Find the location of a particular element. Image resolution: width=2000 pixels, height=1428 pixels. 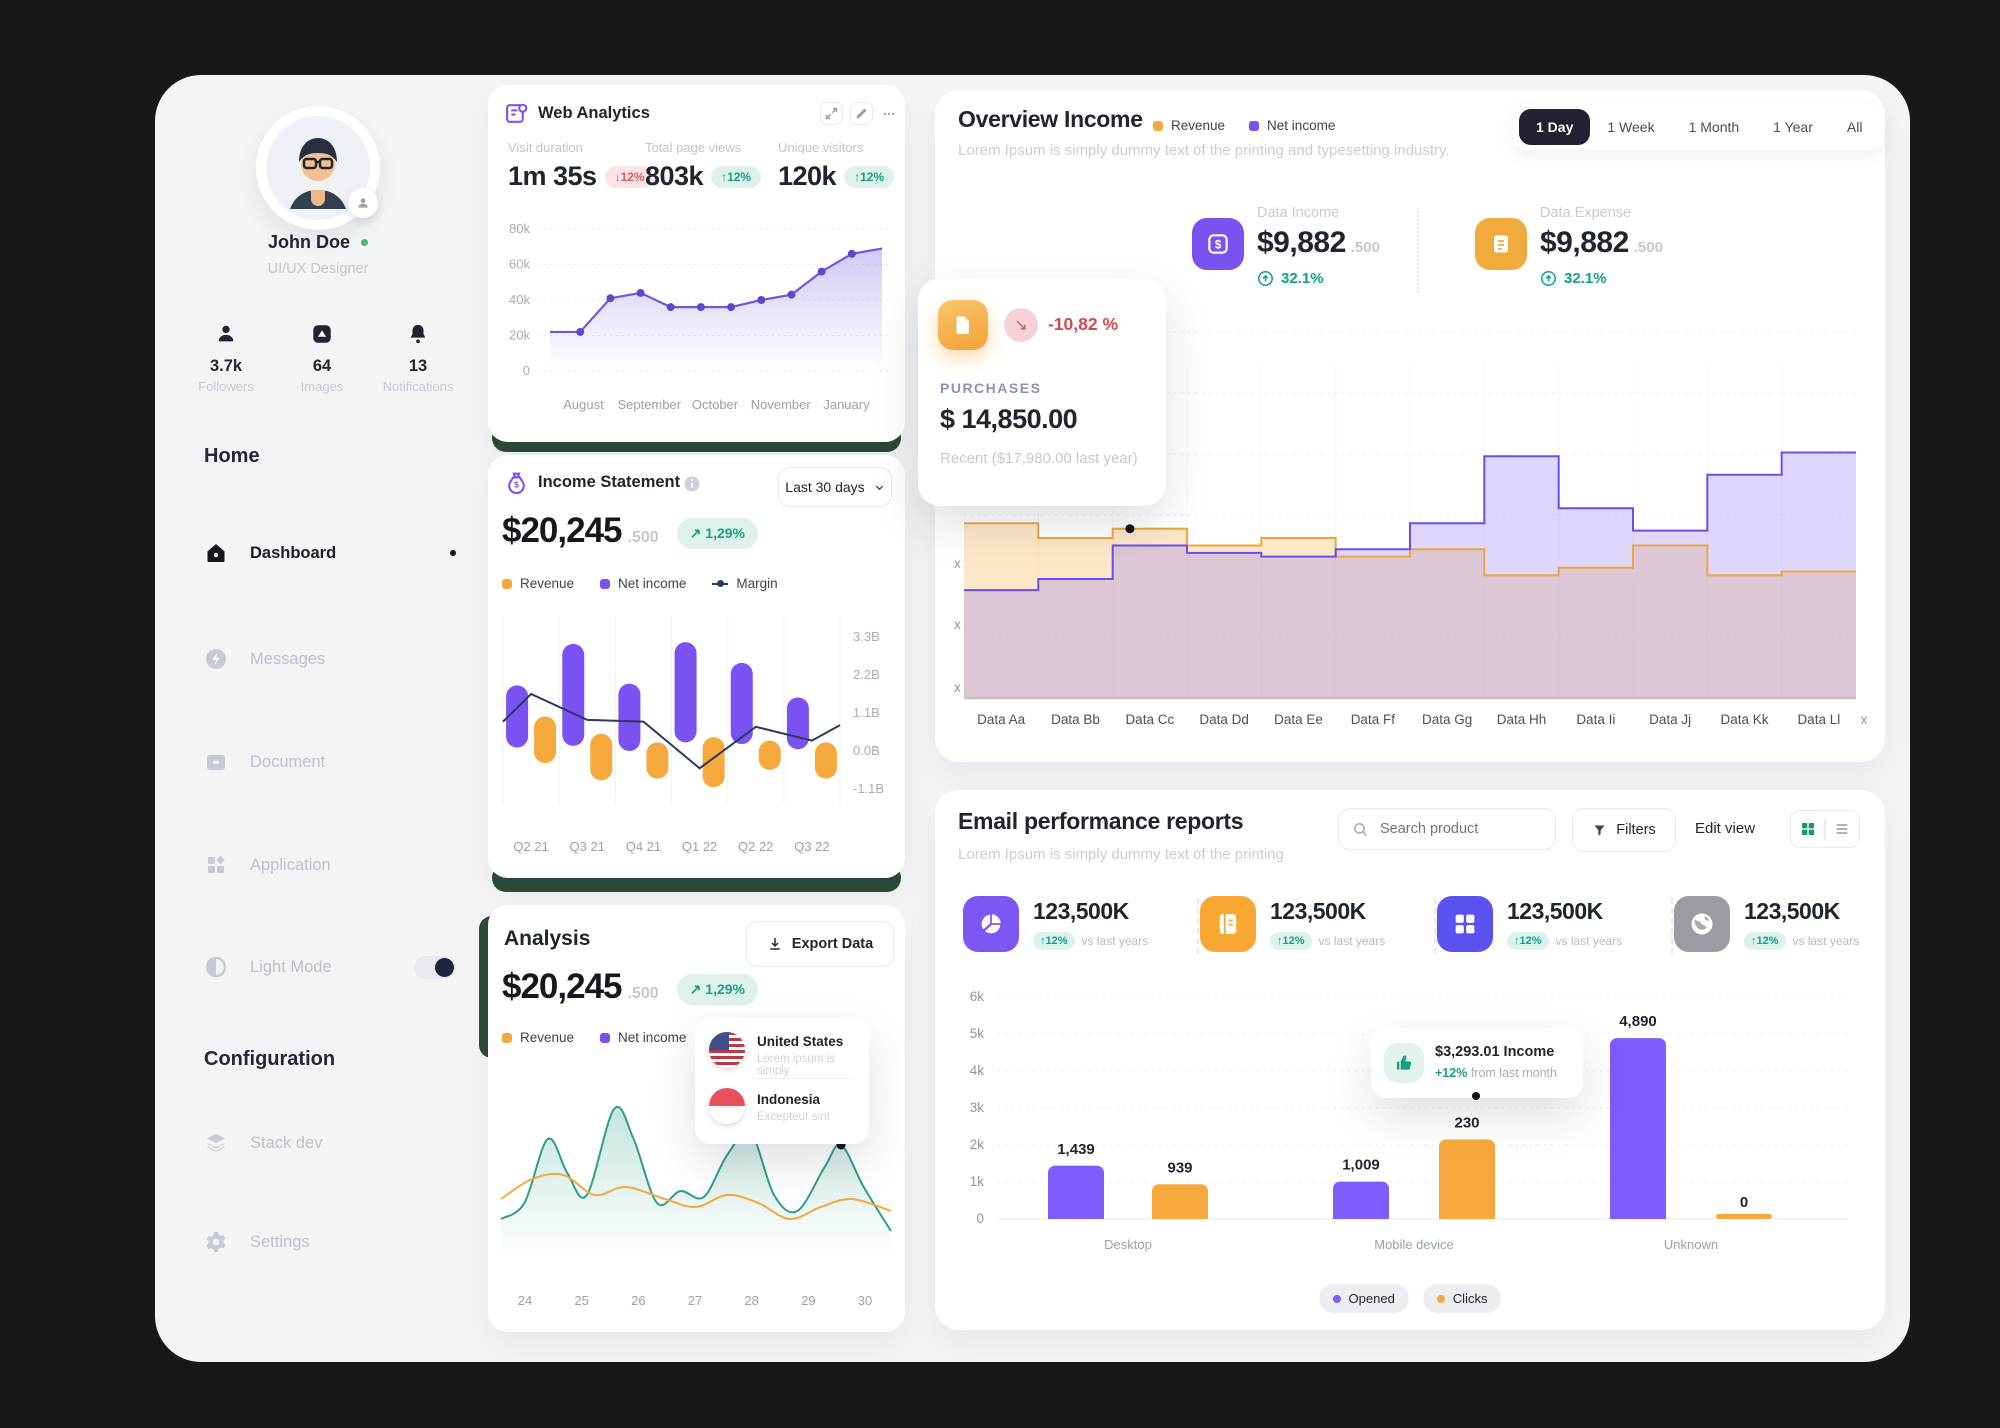

expand-icon is located at coordinates (831, 113).